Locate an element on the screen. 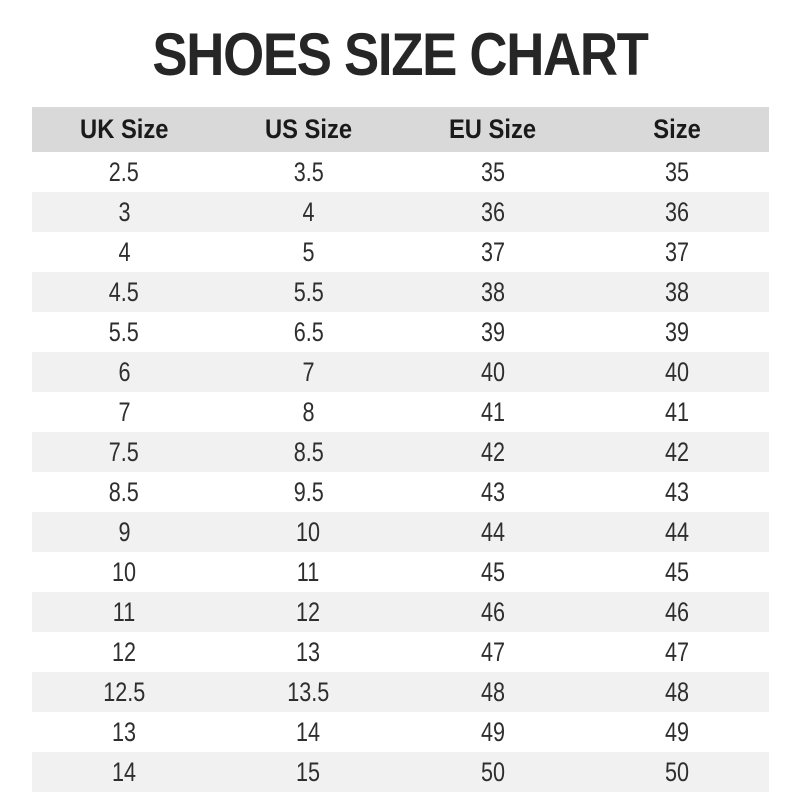 The height and width of the screenshot is (800, 800). cell-us-size: 6.5 is located at coordinates (308, 332).